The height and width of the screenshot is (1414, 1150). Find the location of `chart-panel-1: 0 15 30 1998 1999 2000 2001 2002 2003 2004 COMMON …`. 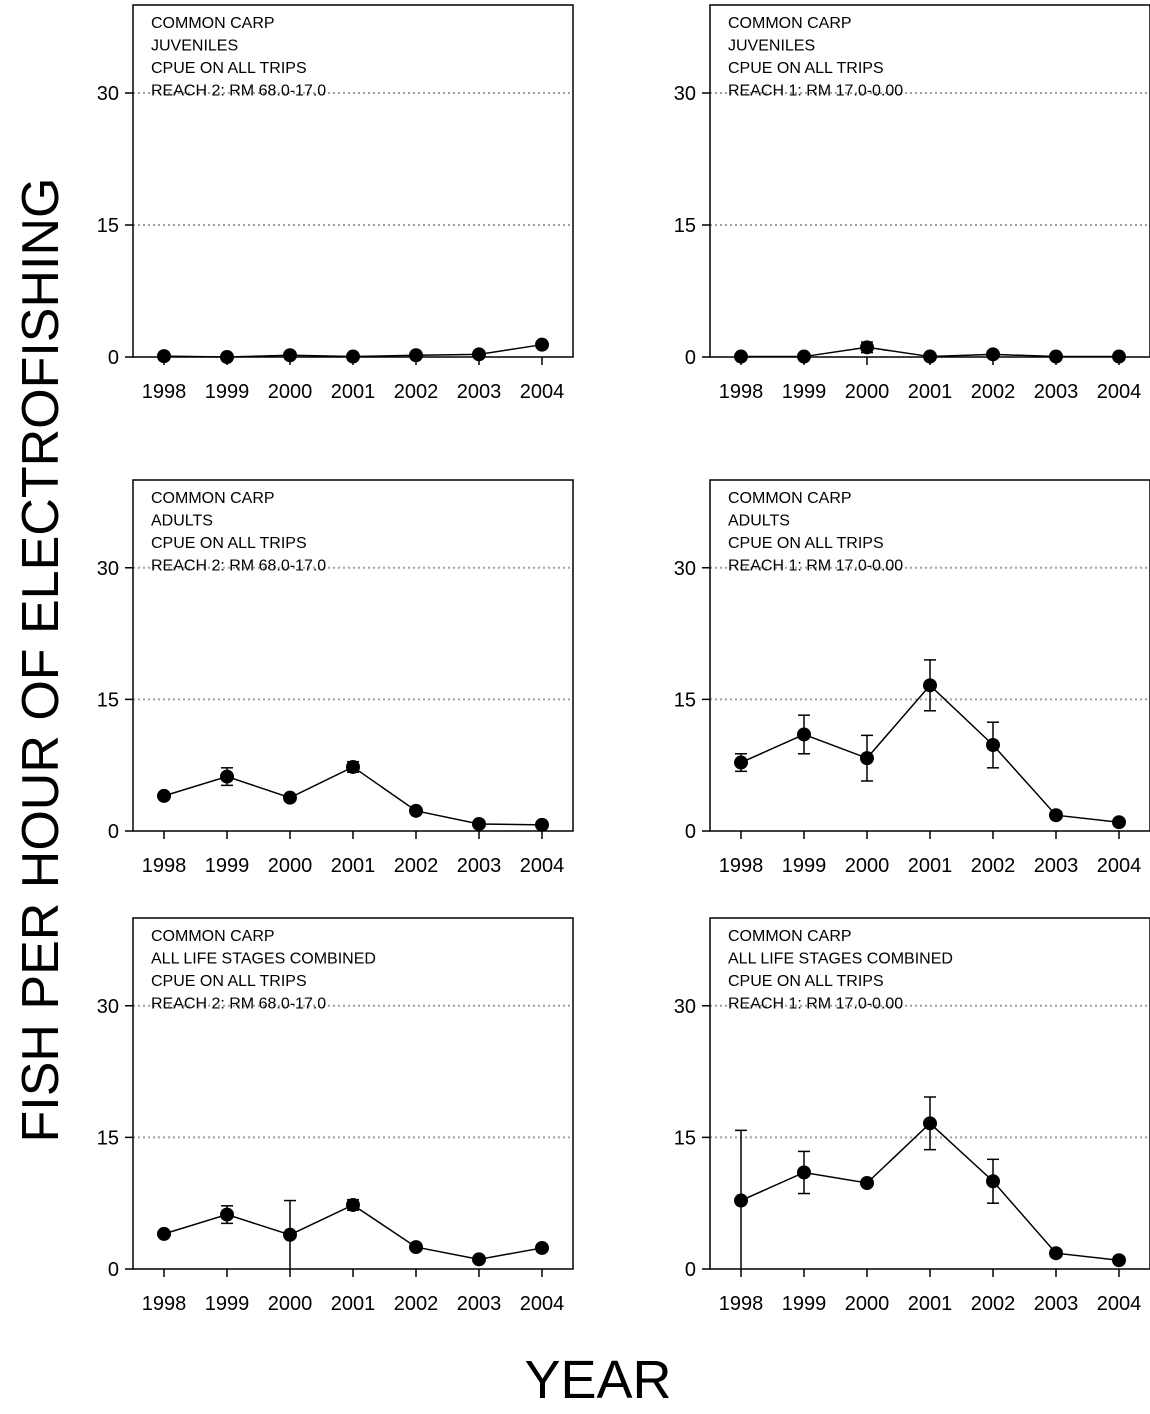

chart-panel-1: 0 15 30 1998 1999 2000 2001 2002 2003 2004 COMMON … is located at coordinates (335, 203).